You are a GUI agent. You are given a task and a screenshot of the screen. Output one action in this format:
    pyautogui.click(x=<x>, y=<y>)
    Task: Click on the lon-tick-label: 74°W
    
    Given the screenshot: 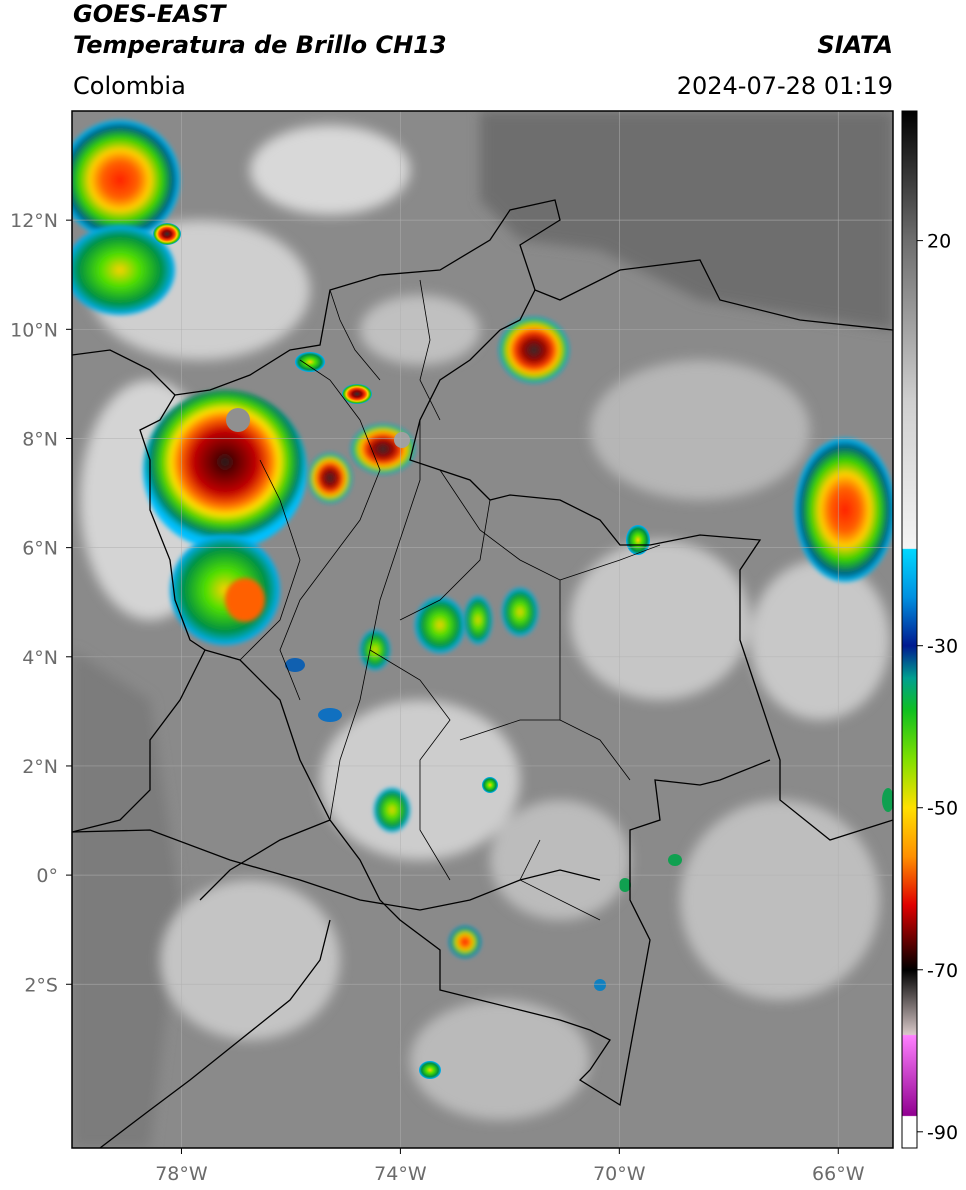 What is the action you would take?
    pyautogui.click(x=400, y=1174)
    